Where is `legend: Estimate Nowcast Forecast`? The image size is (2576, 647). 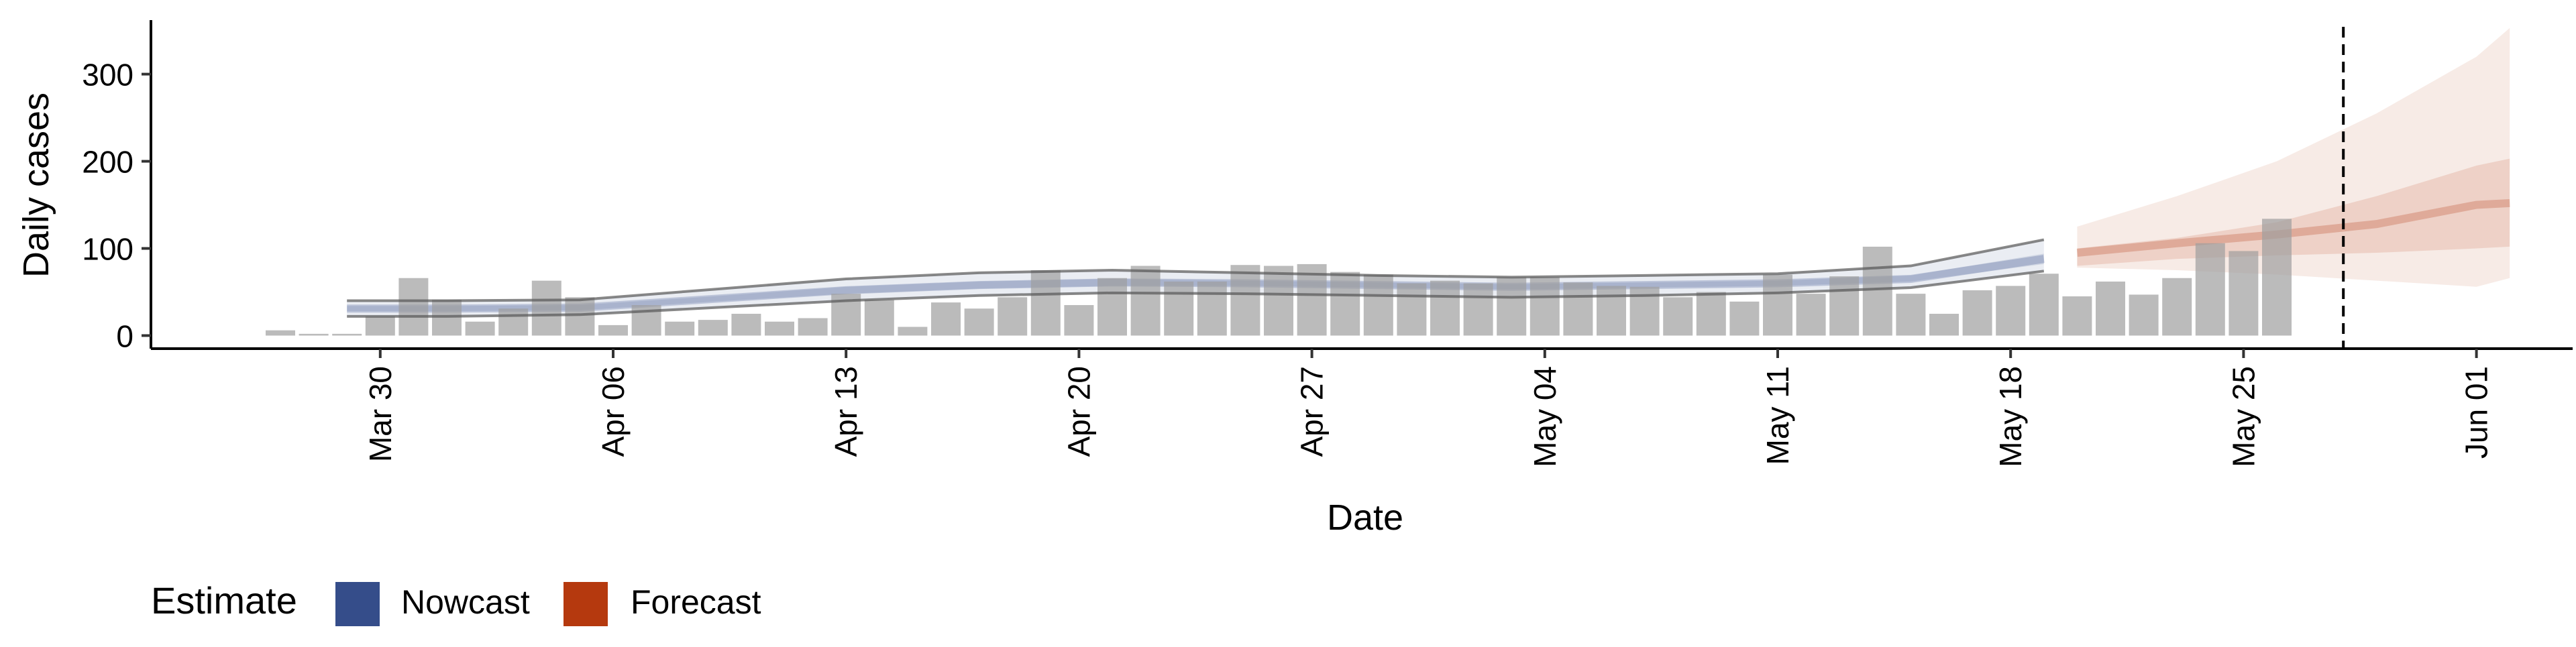
legend: Estimate Nowcast Forecast is located at coordinates (456, 602).